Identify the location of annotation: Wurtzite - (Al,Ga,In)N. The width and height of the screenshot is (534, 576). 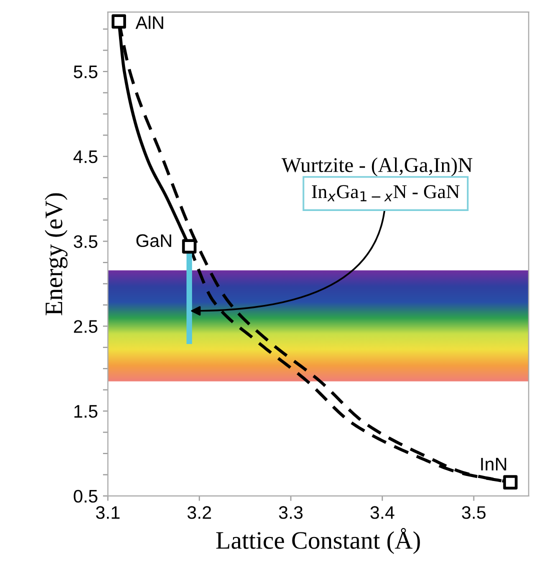
(377, 166).